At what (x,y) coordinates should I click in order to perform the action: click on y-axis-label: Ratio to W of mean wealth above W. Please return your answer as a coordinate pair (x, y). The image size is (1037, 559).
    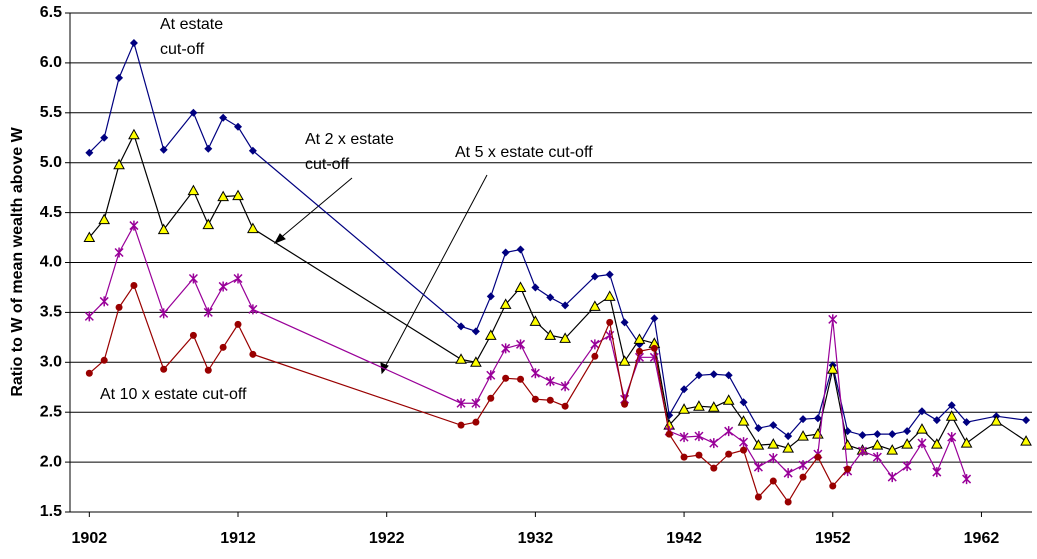
    Looking at the image, I should click on (17, 261).